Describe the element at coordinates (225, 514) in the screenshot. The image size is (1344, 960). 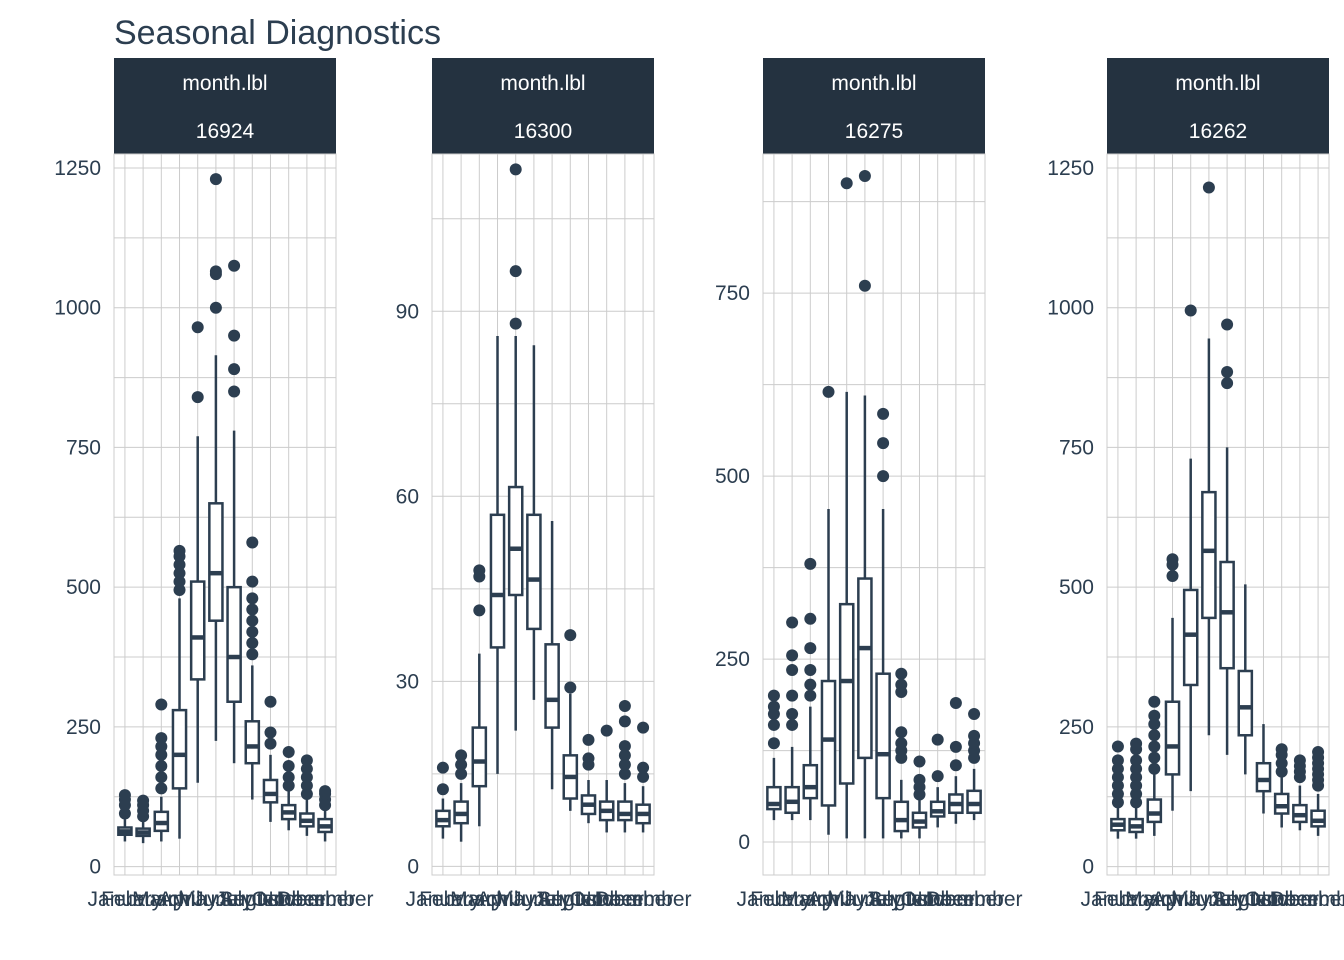
I see `panel-frame` at that location.